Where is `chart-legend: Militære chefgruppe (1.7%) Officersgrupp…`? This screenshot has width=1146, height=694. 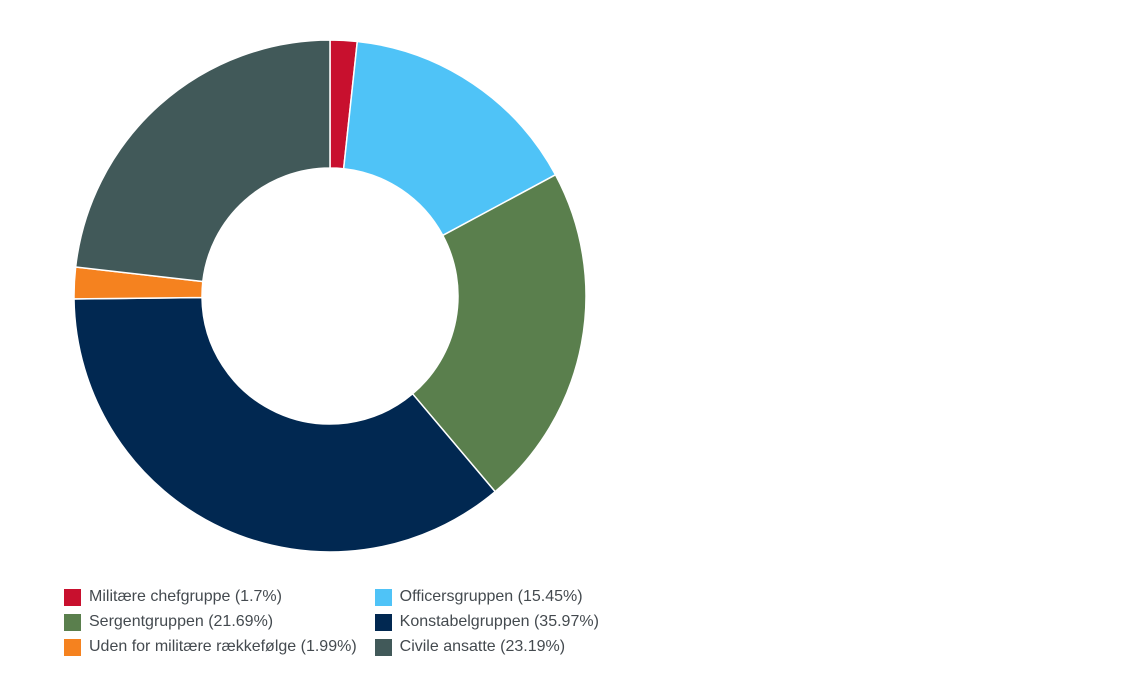 chart-legend: Militære chefgruppe (1.7%) Officersgrupp… is located at coordinates (331, 622).